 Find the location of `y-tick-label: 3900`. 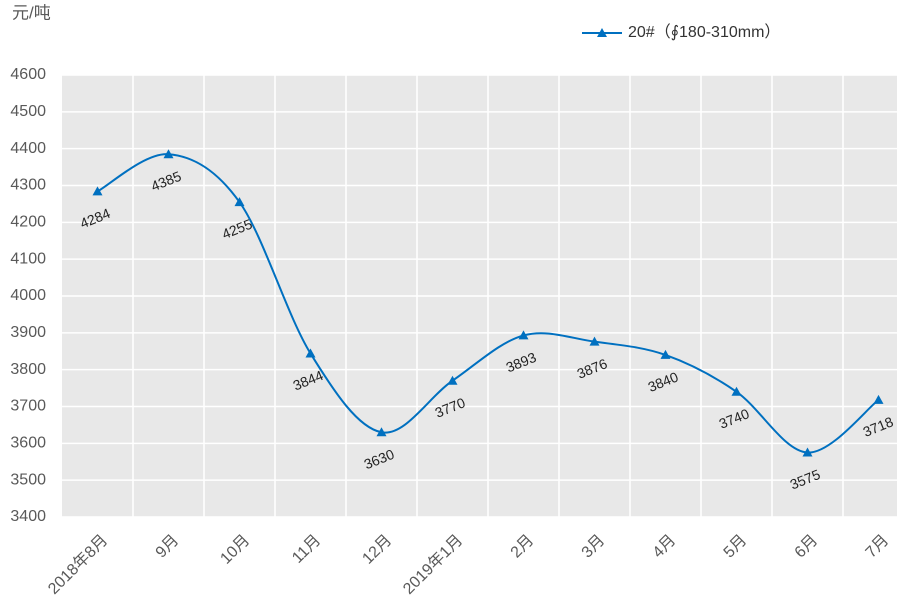

y-tick-label: 3900 is located at coordinates (28, 332).